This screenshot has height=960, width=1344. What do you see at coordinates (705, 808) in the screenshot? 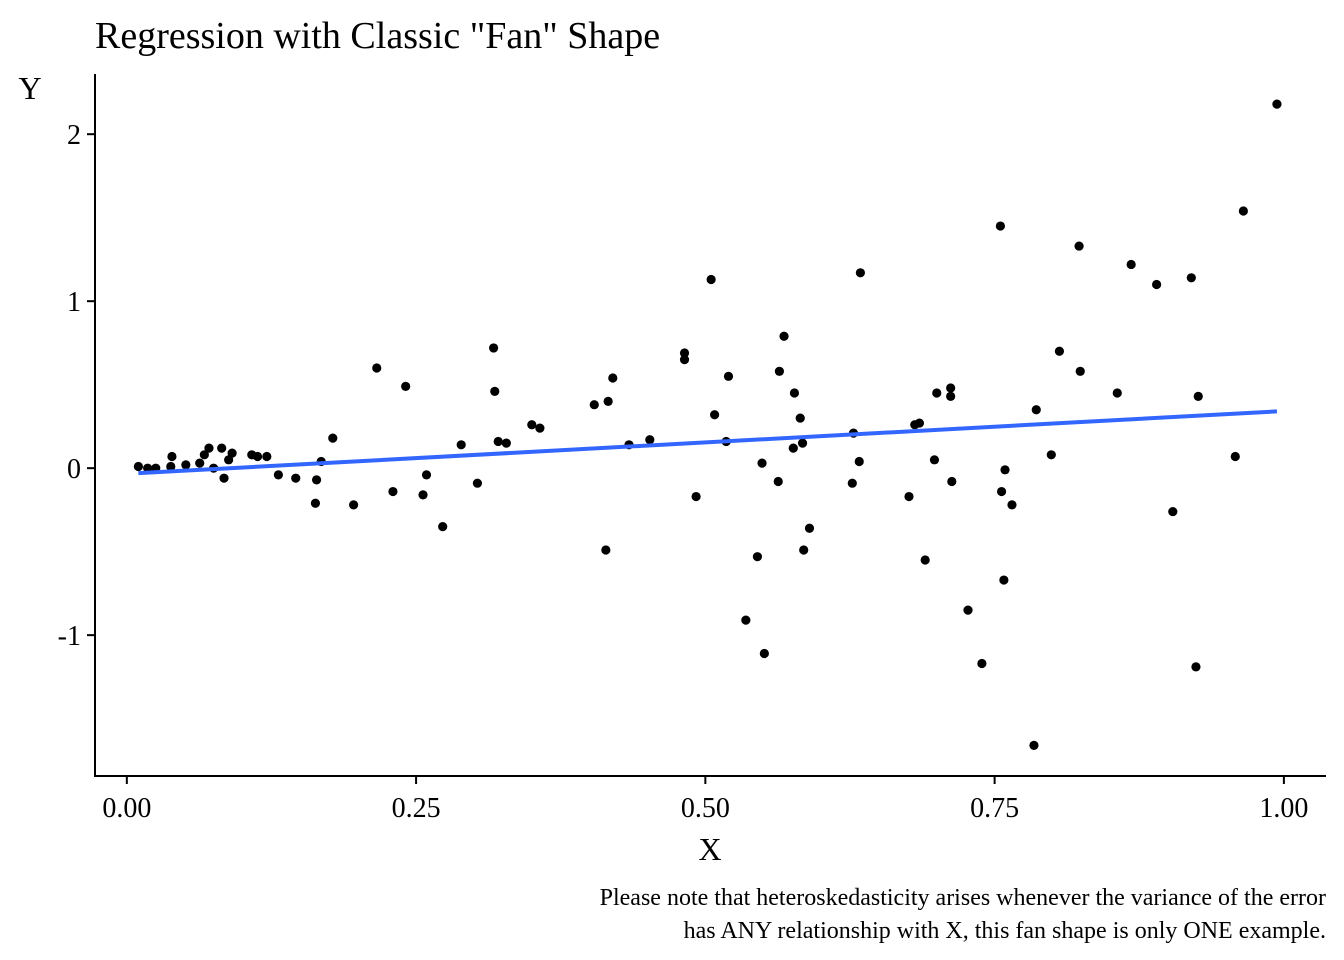
I see `x-tick-label: 0.50` at bounding box center [705, 808].